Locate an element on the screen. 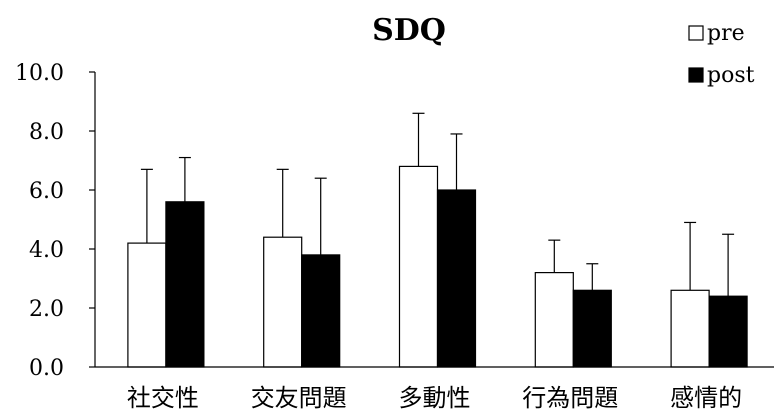  x-tick-label: 交友問題 is located at coordinates (299, 398).